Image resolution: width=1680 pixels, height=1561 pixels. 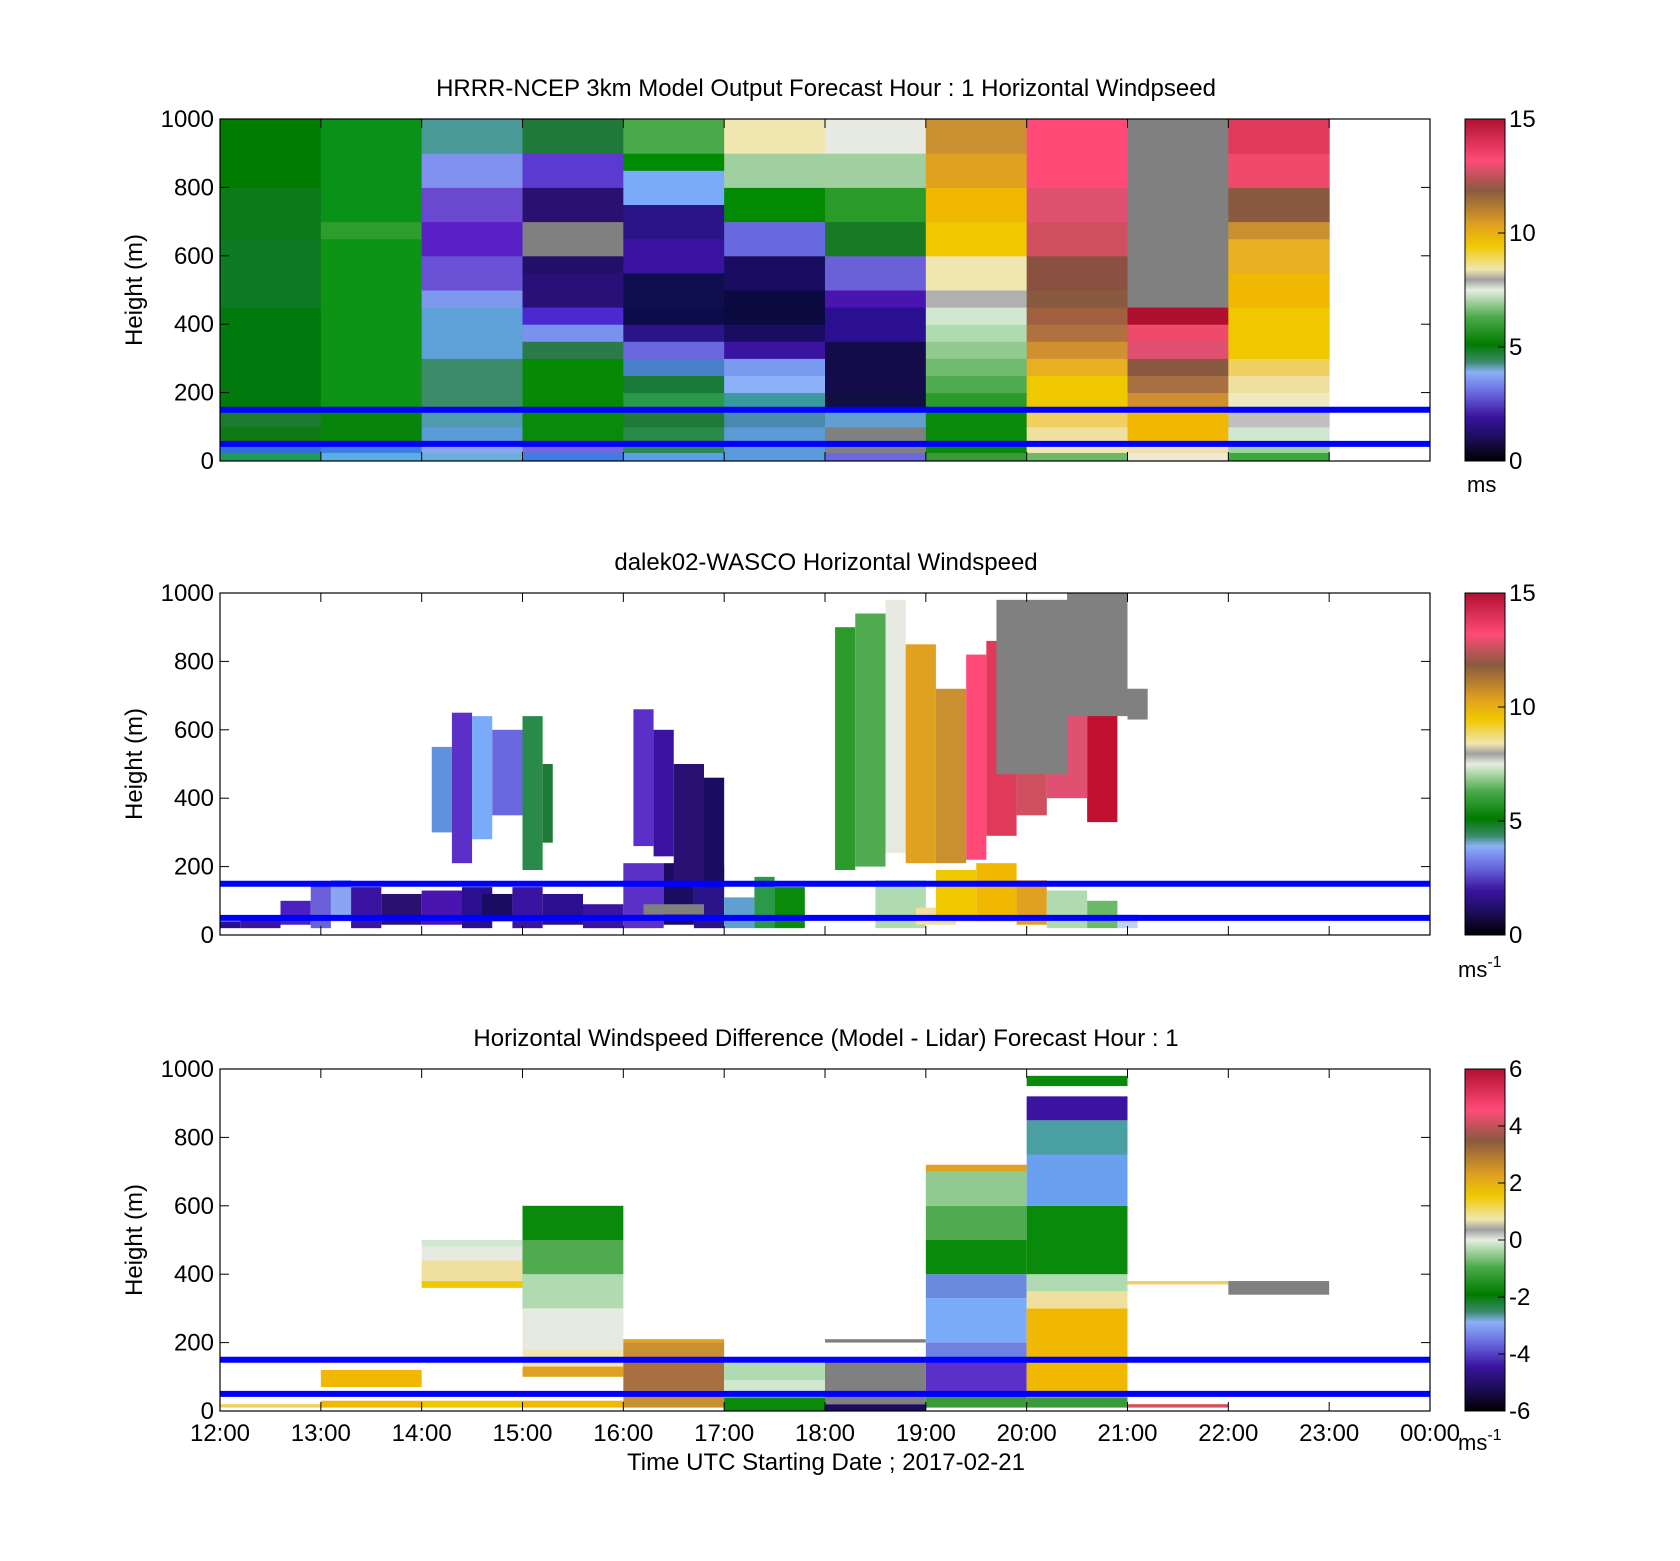 What do you see at coordinates (1485, 290) in the screenshot?
I see `panel-1-colorbar` at bounding box center [1485, 290].